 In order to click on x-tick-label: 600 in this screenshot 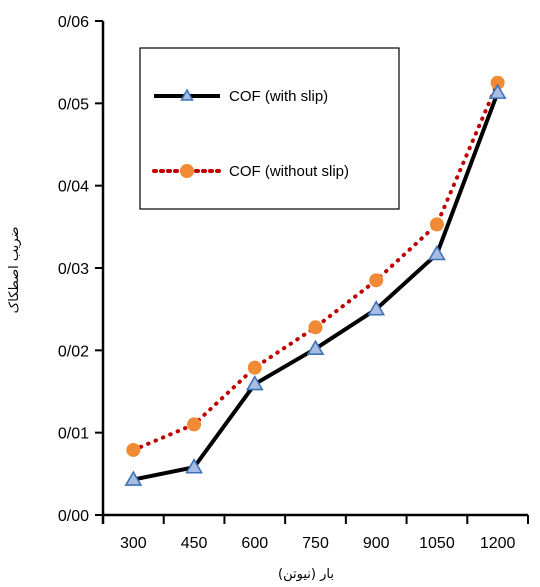, I will do `click(254, 543)`.